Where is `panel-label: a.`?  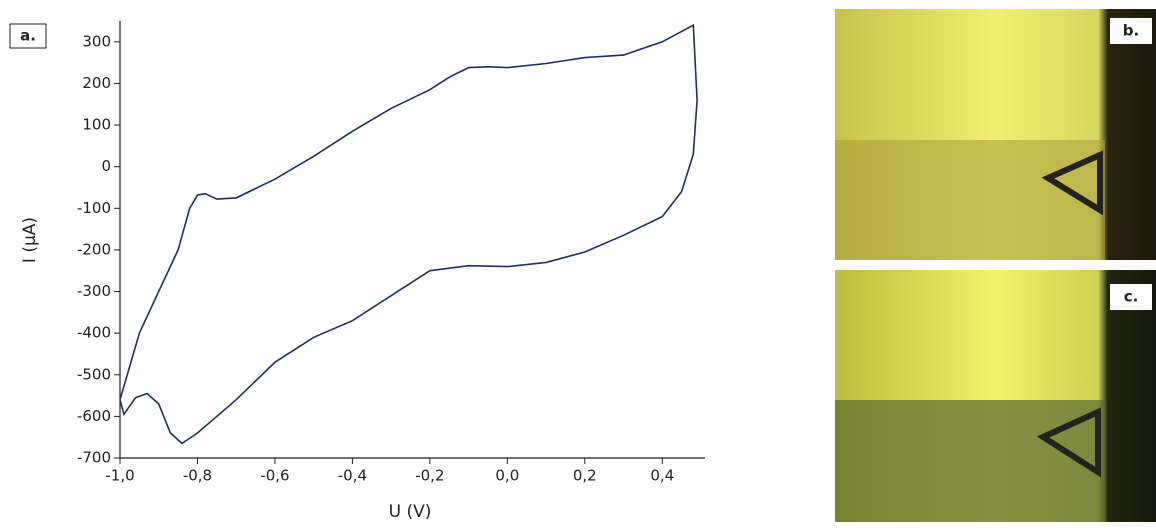
panel-label: a. is located at coordinates (28, 36).